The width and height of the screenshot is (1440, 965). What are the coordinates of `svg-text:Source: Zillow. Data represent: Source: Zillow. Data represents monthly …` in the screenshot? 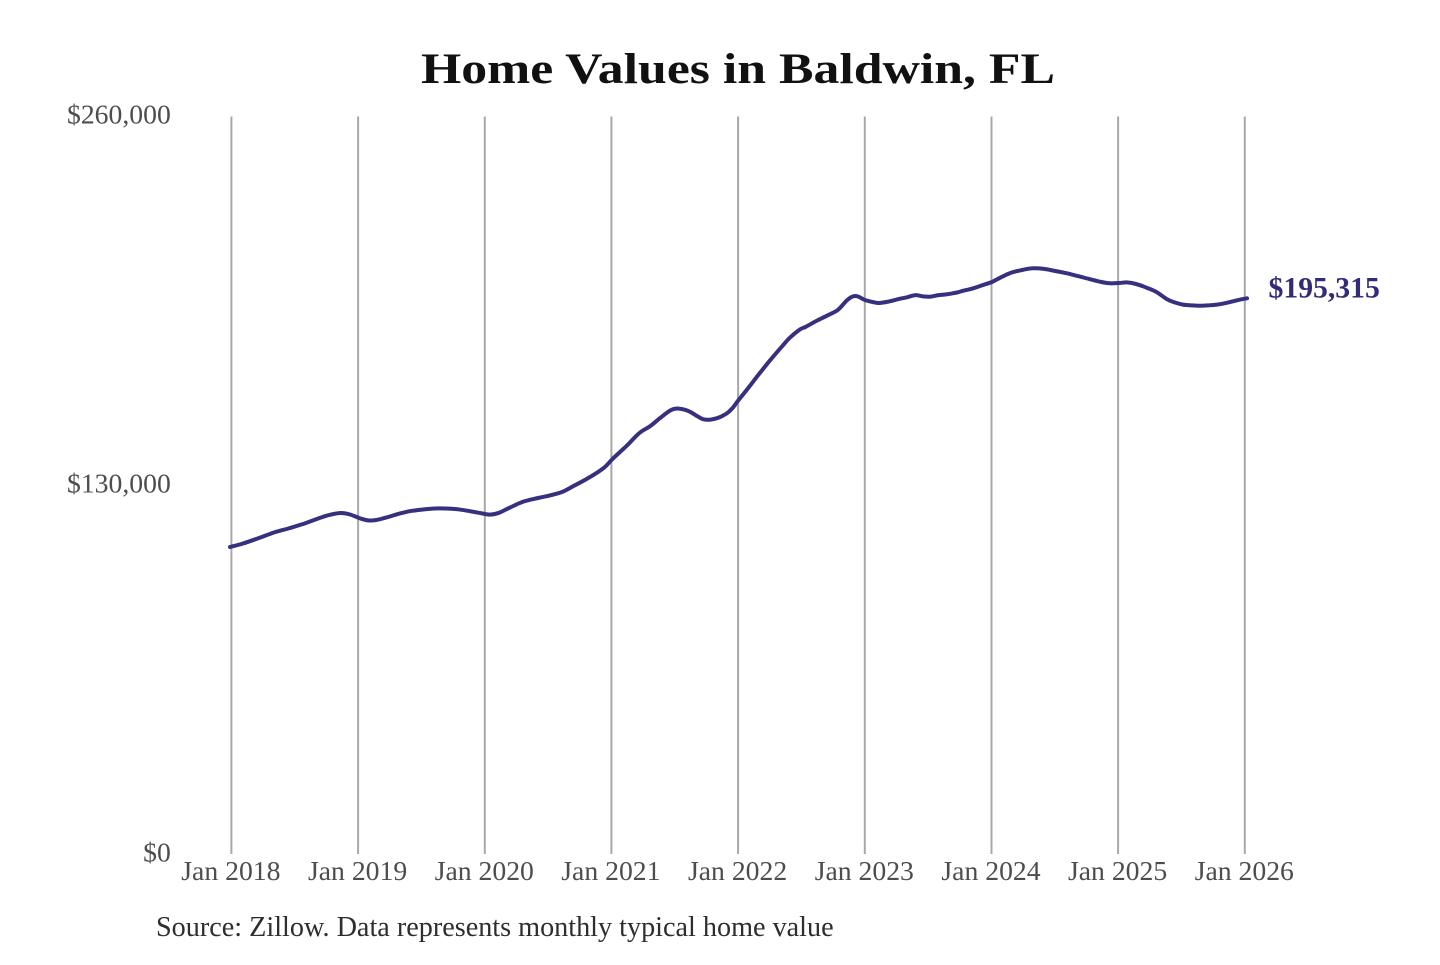 It's located at (495, 927).